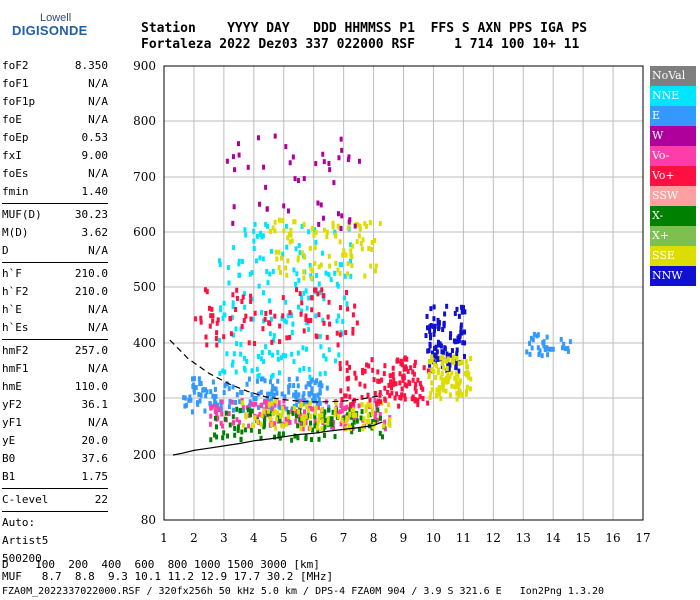  What do you see at coordinates (98, 101) in the screenshot?
I see `param-value: N/A` at bounding box center [98, 101].